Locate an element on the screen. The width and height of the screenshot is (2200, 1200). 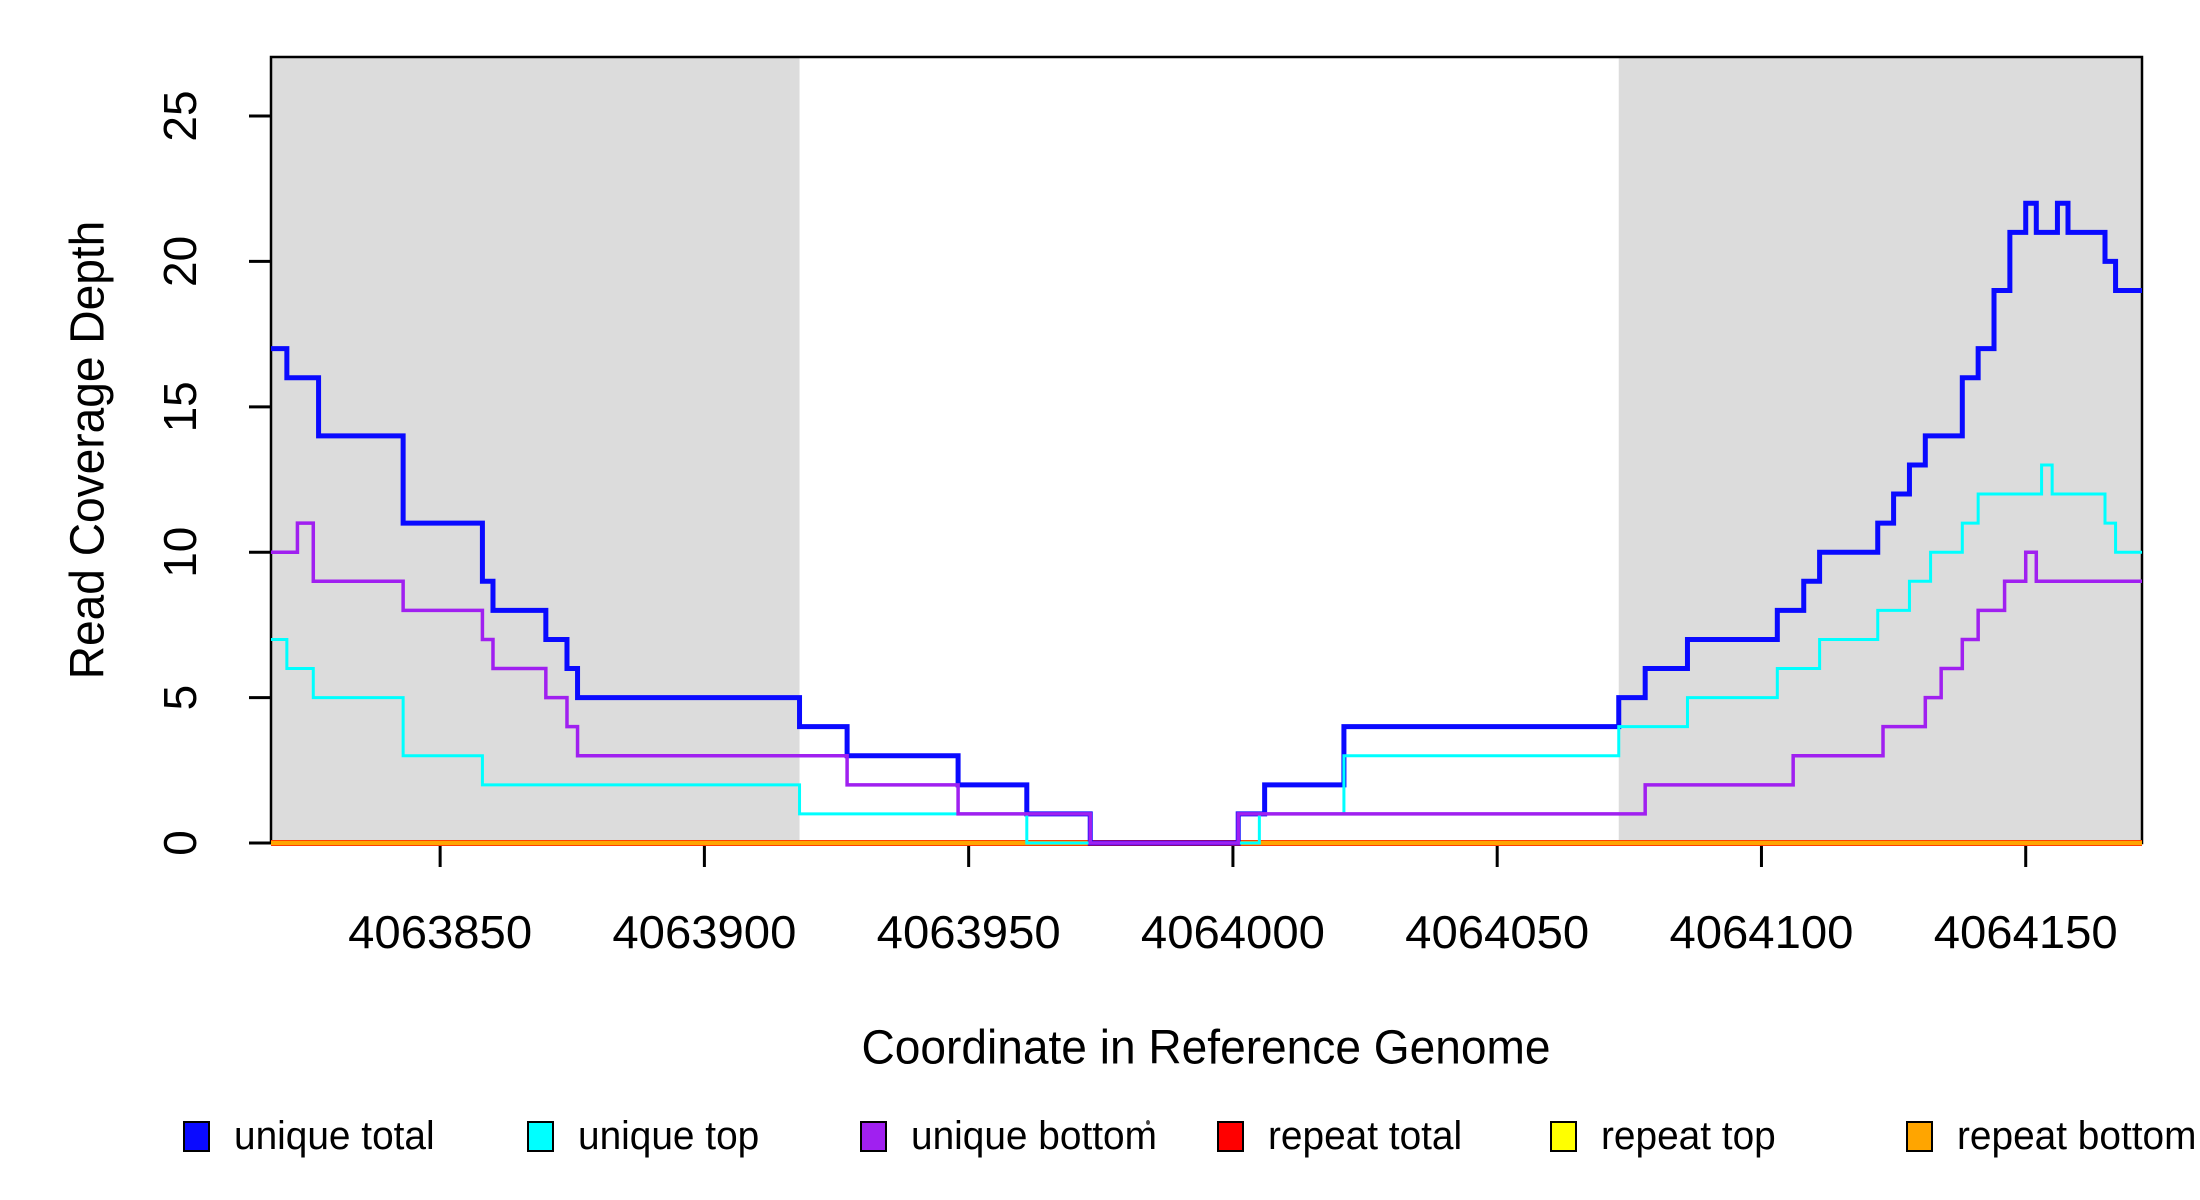
repeat-top-swatch-icon is located at coordinates (1563, 1136).